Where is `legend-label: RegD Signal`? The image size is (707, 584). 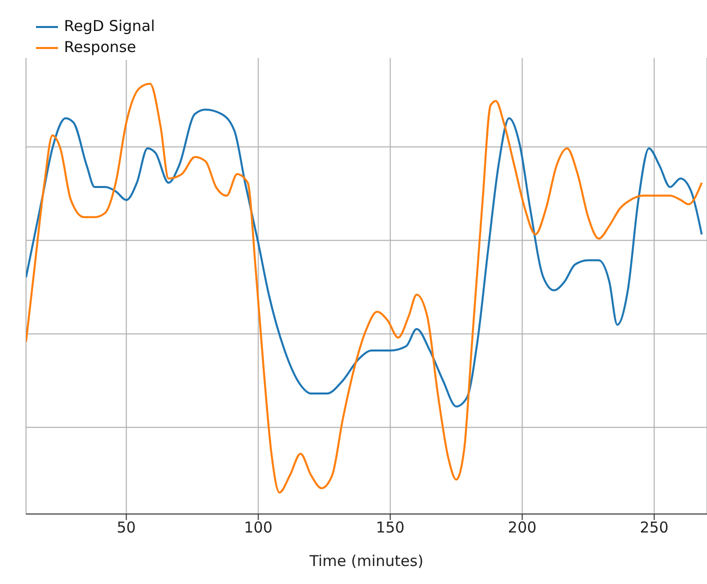
legend-label: RegD Signal is located at coordinates (109, 26).